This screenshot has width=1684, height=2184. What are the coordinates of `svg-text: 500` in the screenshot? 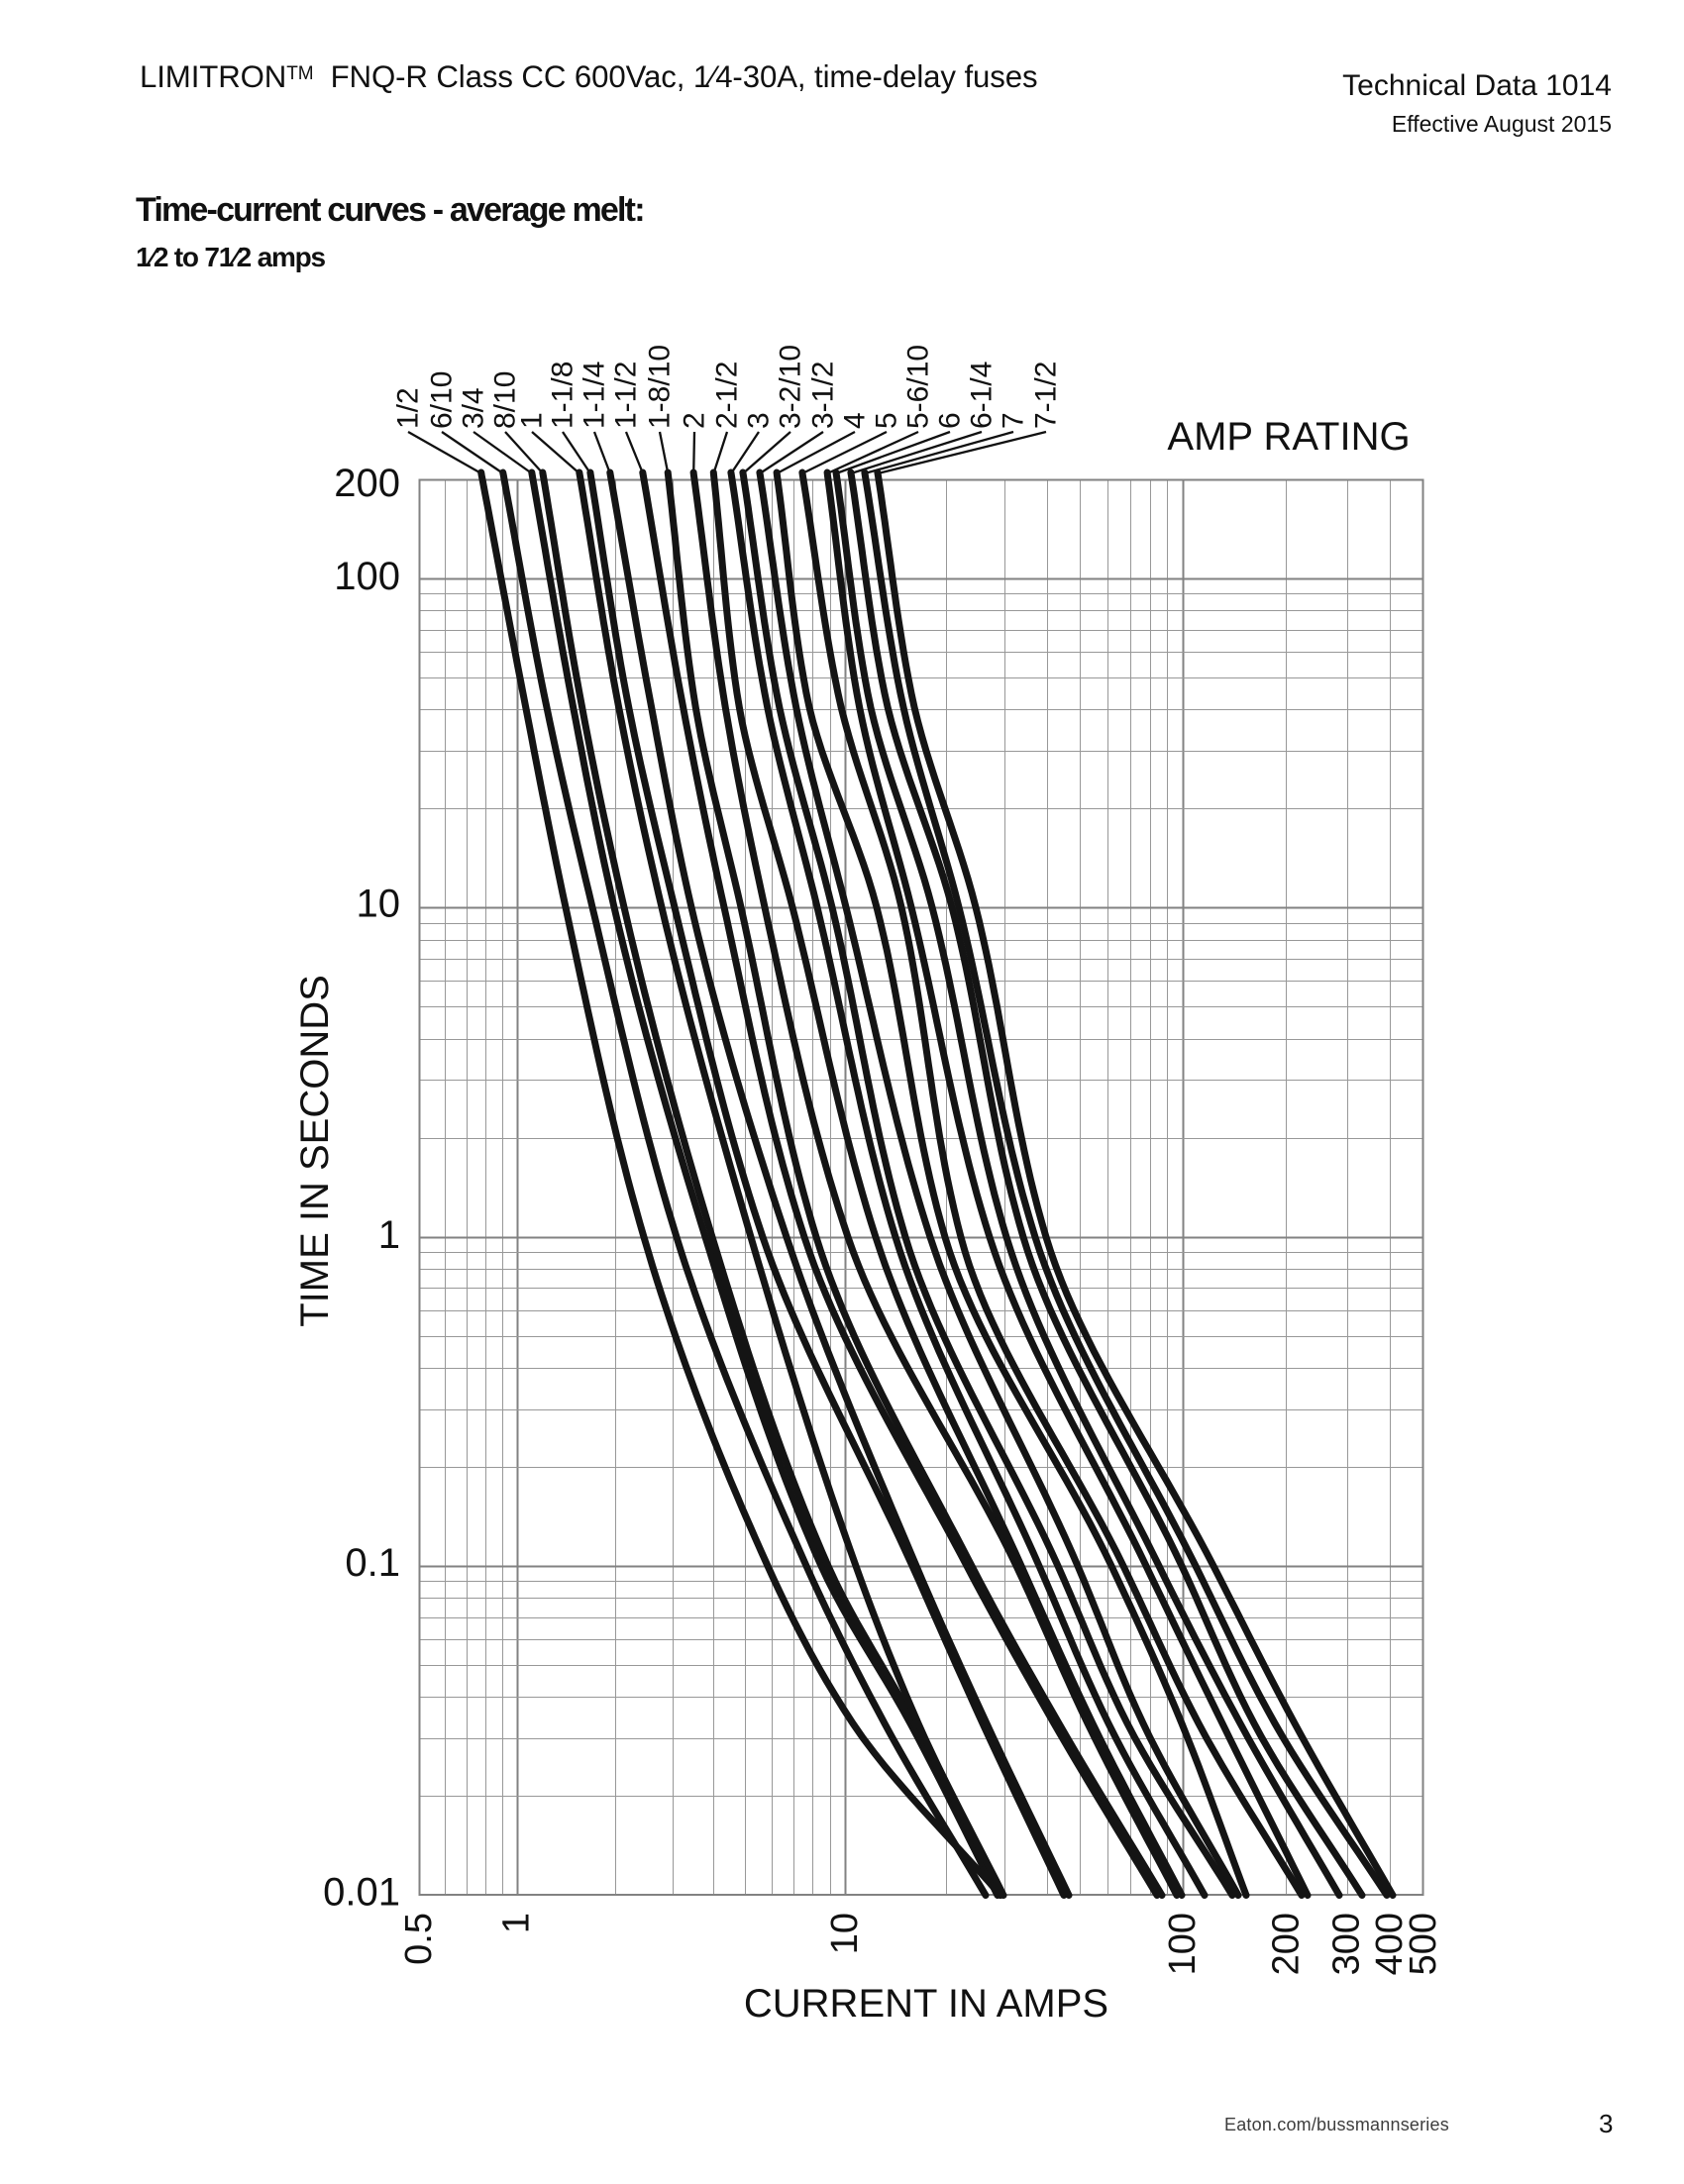 It's located at (1423, 1944).